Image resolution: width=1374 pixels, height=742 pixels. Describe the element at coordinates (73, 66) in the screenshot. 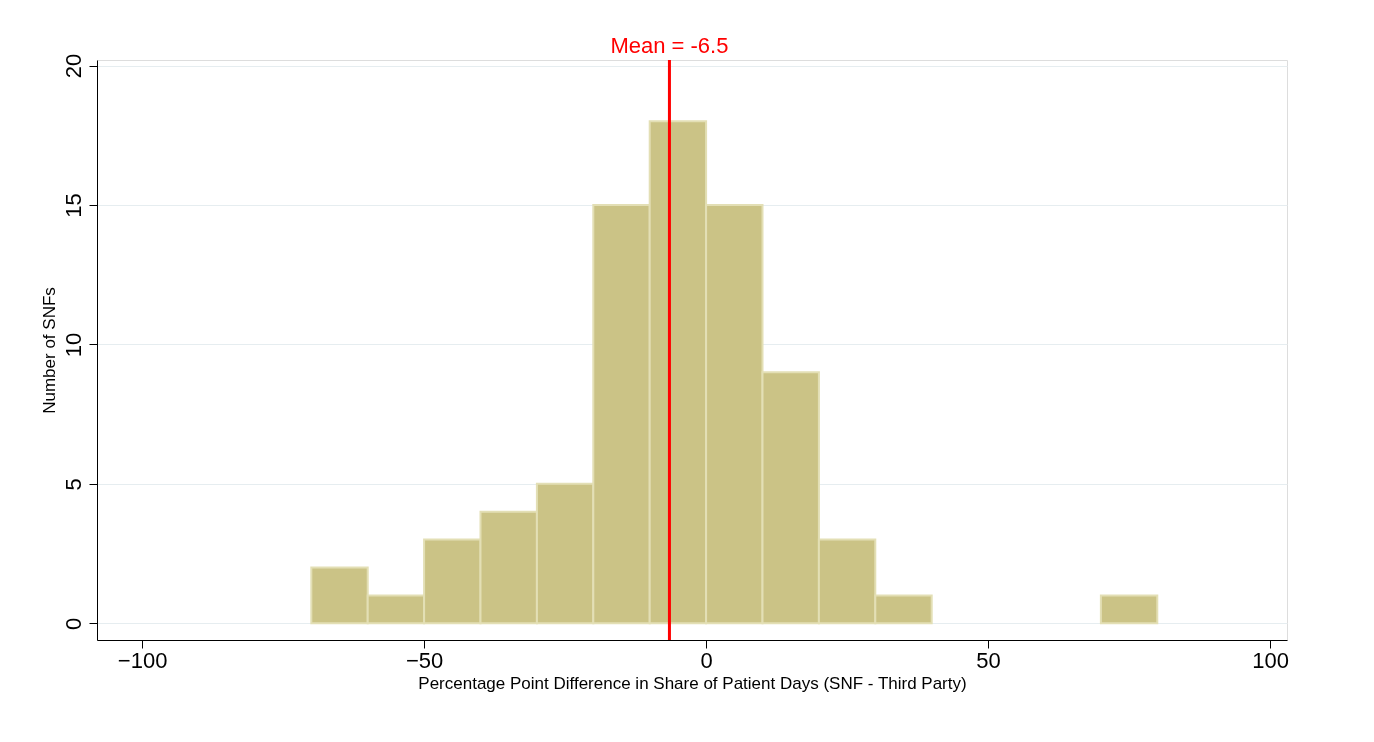

I see `y-tick-label: 20` at that location.